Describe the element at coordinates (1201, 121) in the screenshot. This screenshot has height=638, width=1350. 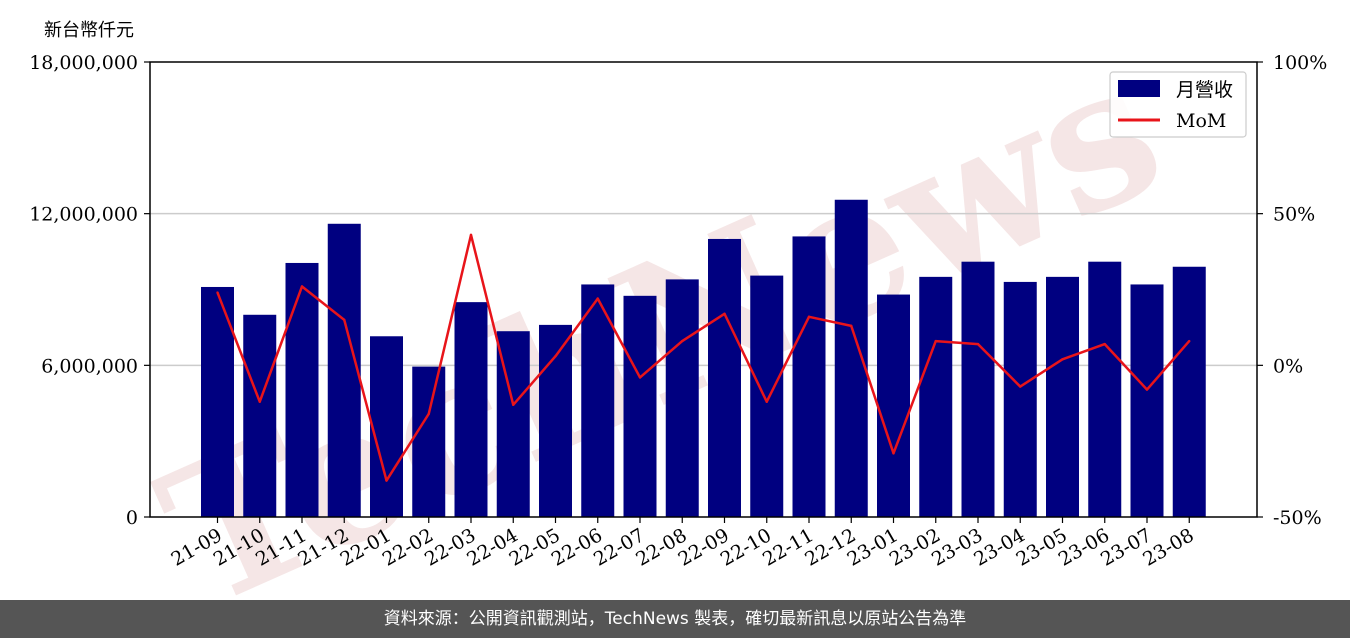
I see `legend-label-line: MoM` at that location.